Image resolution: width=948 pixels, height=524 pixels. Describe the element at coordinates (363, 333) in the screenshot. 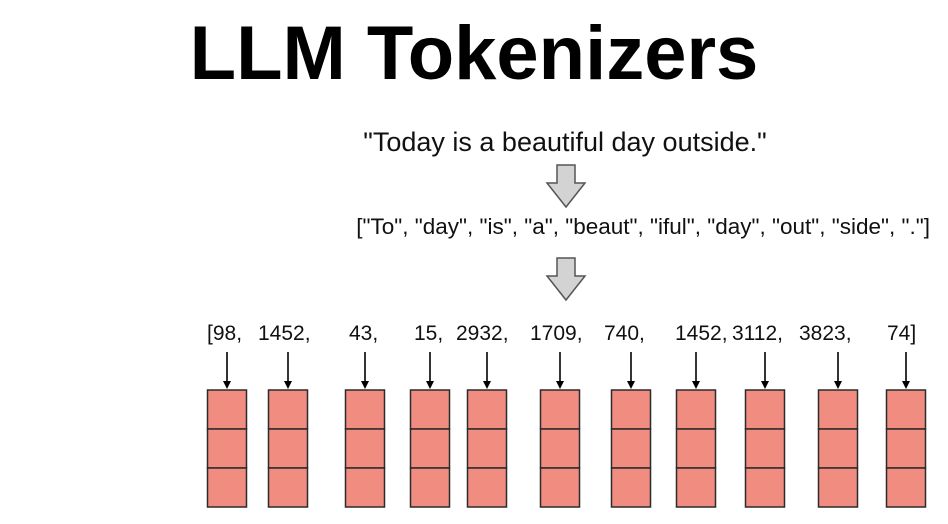

I see `token-id: 43,` at that location.